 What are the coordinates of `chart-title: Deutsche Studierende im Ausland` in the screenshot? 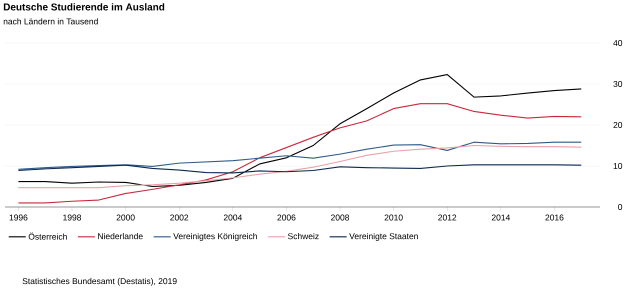 It's located at (84, 7).